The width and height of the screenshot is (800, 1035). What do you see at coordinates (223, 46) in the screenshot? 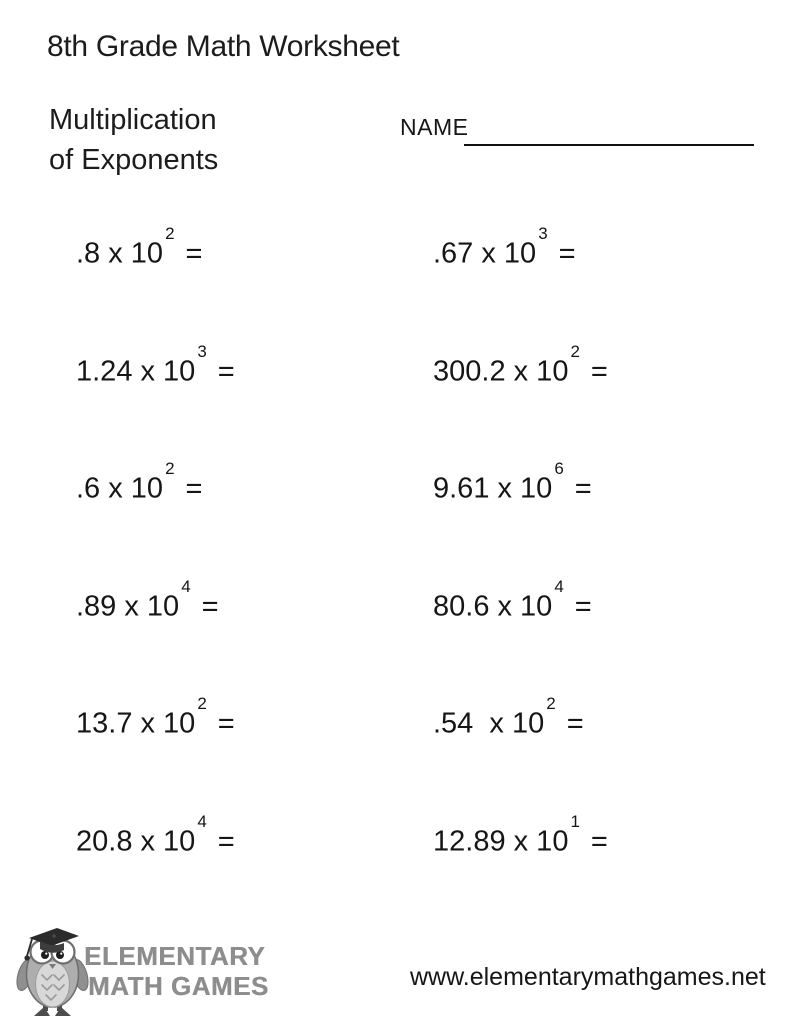
I see `page-title: 8th Grade Math Worksheet` at bounding box center [223, 46].